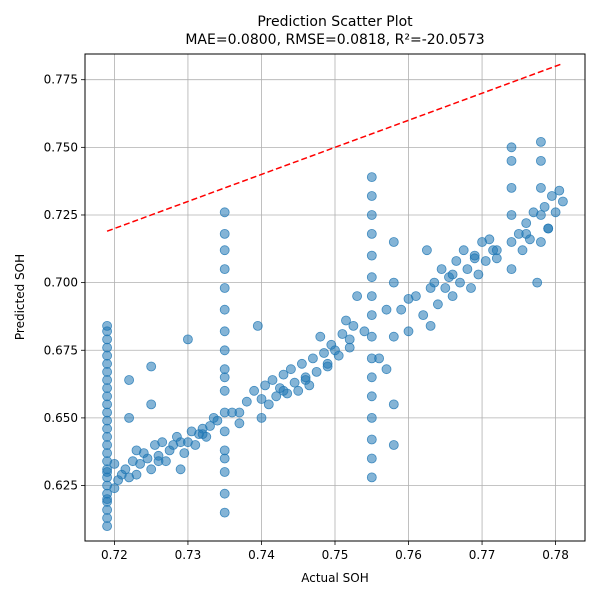 This screenshot has height=600, width=600. I want to click on x-axis-title: Actual SOH, so click(335, 578).